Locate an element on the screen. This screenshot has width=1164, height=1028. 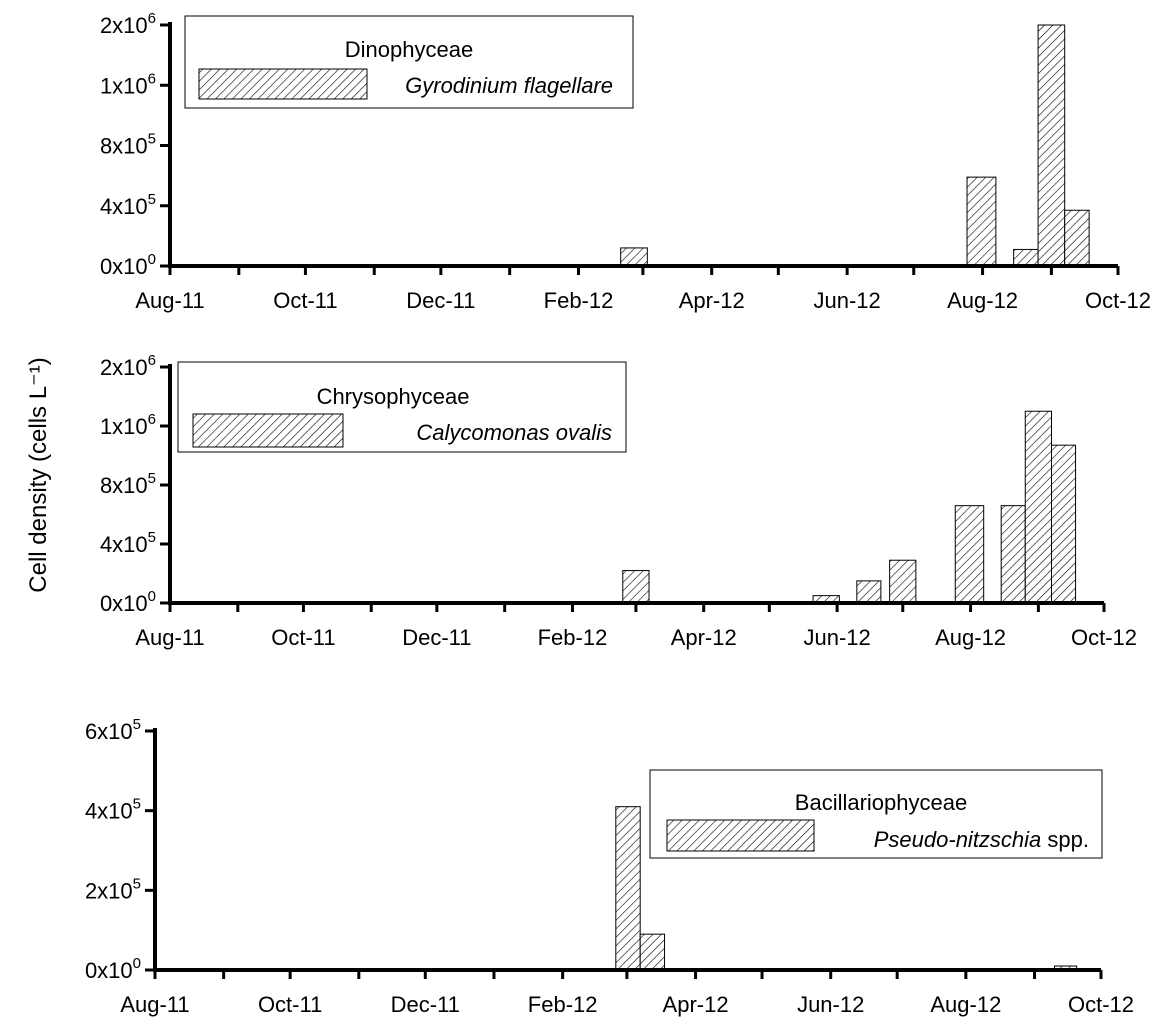
legend-group-title: Bacillariophyceae is located at coordinates (881, 802).